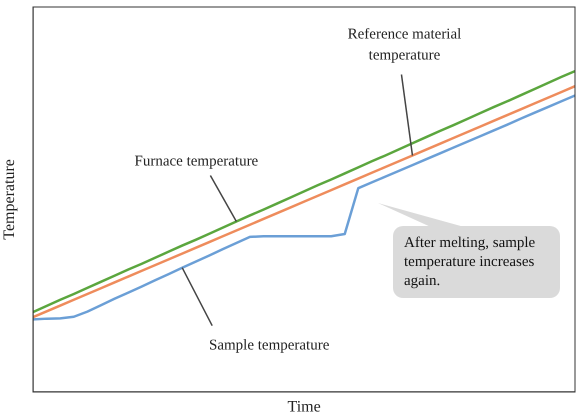 The width and height of the screenshot is (579, 417). I want to click on x-axis-title: Time, so click(304, 407).